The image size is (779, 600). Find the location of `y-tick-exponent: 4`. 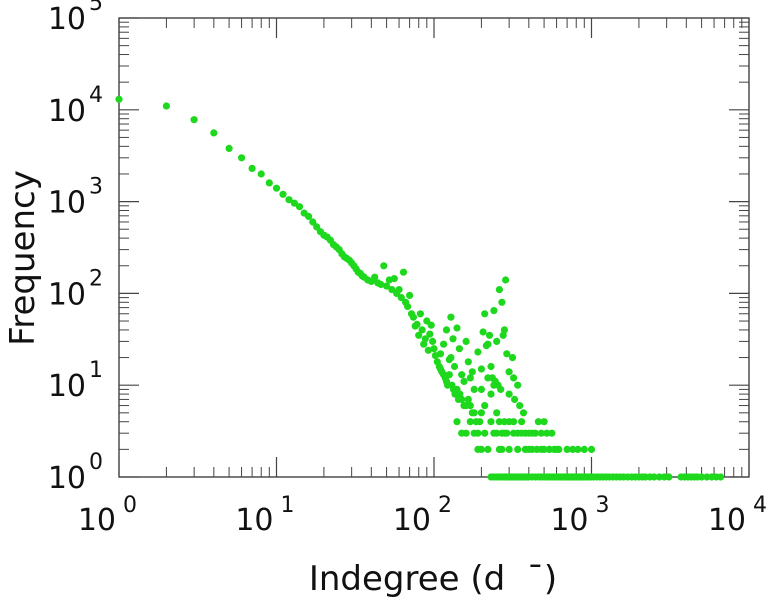

y-tick-exponent: 4 is located at coordinates (96, 95).